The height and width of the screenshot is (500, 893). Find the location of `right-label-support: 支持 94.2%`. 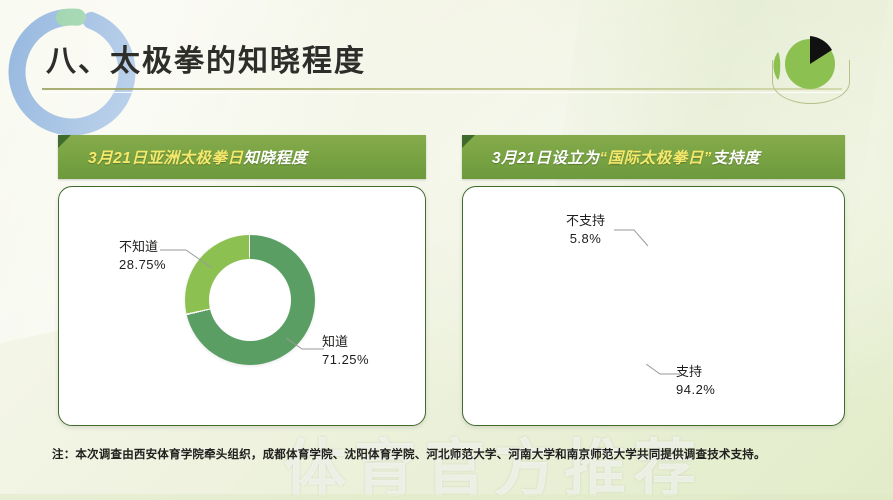

right-label-support: 支持 94.2% is located at coordinates (695, 380).